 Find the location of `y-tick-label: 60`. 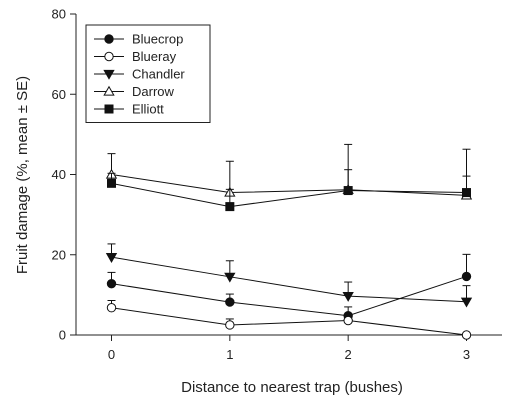

y-tick-label: 60 is located at coordinates (59, 94).